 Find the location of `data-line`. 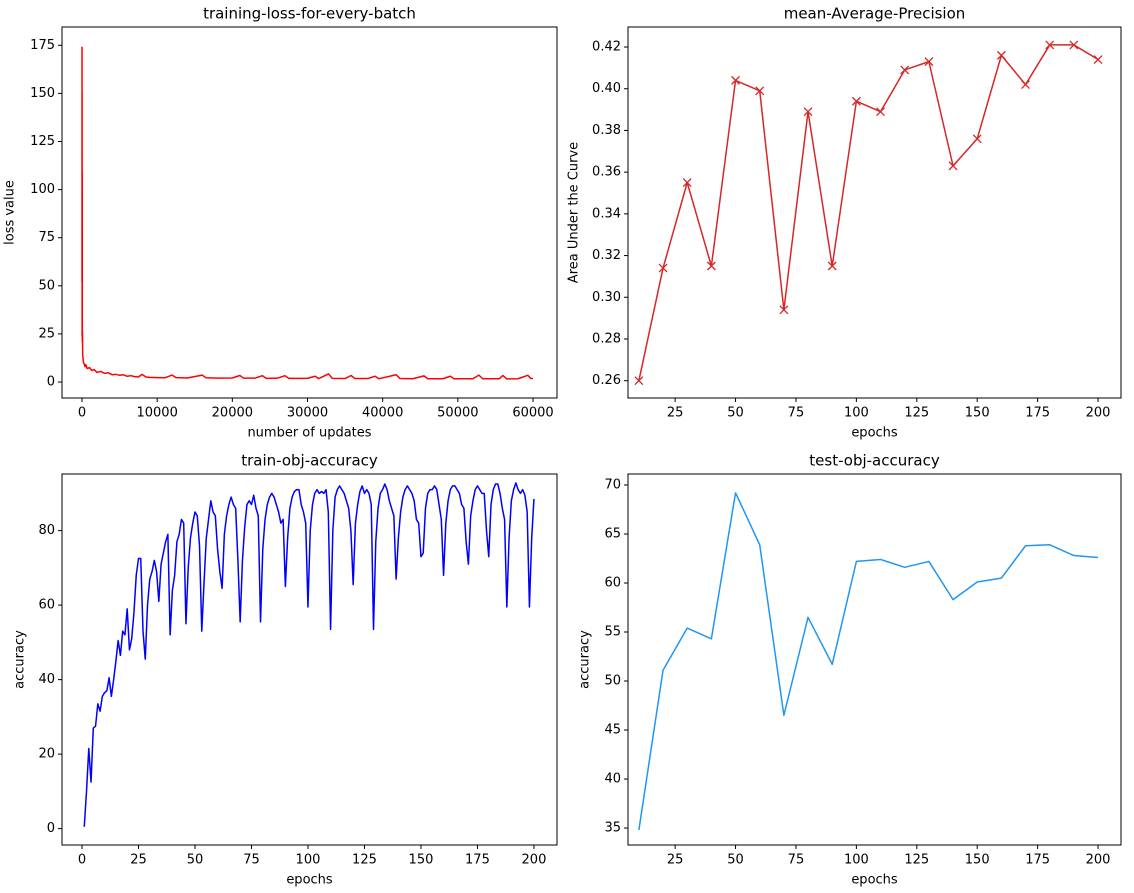

data-line is located at coordinates (307, 213).